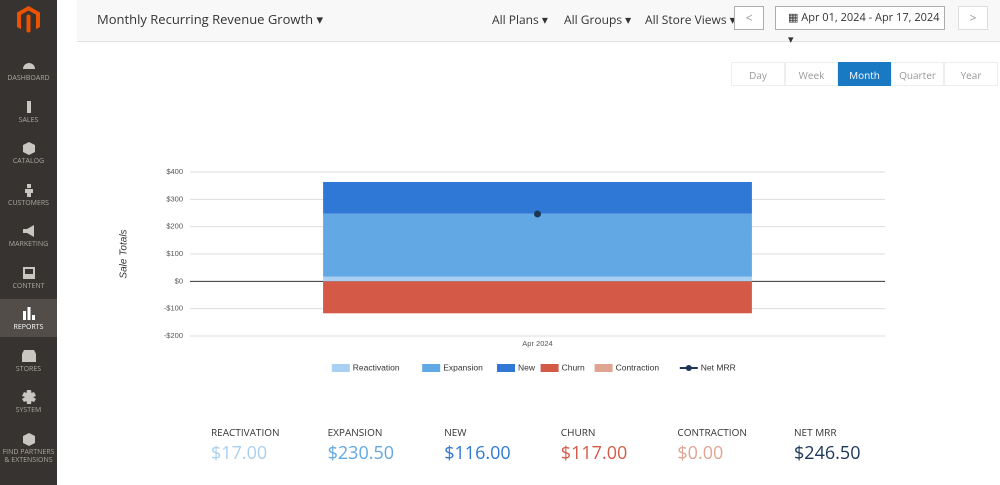 This screenshot has width=1000, height=485. Describe the element at coordinates (28, 203) in the screenshot. I see `nav-label: CUSTOMERS` at that location.